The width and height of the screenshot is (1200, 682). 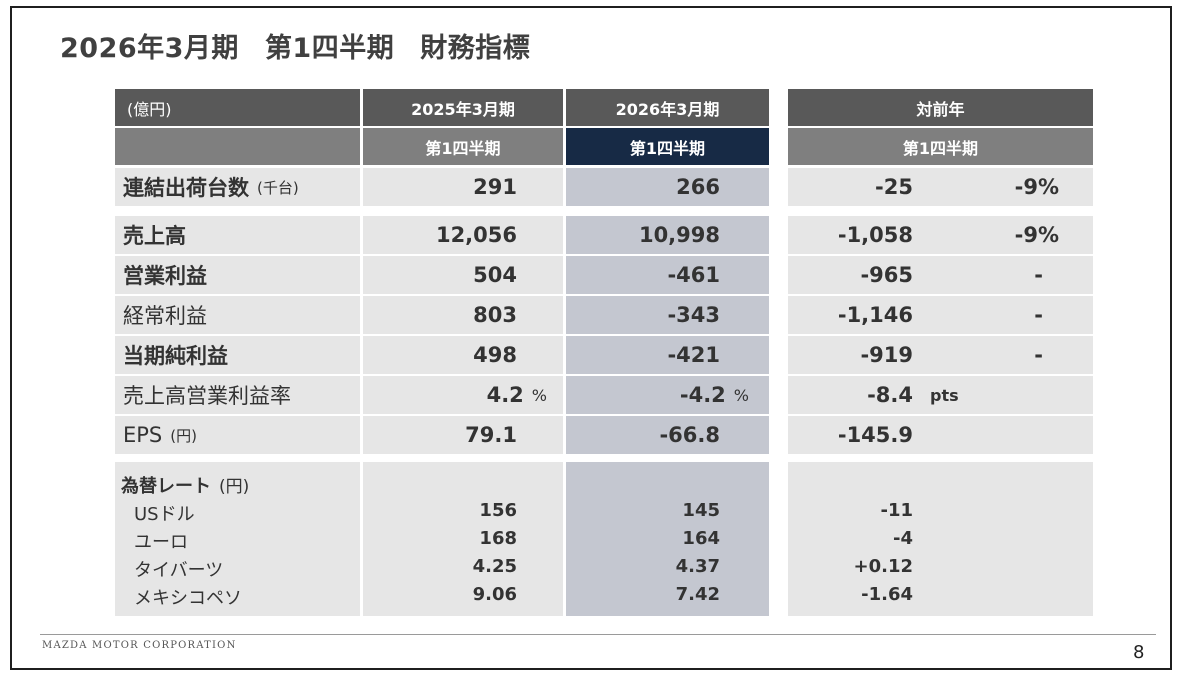 I want to click on header-blank, so click(x=237, y=146).